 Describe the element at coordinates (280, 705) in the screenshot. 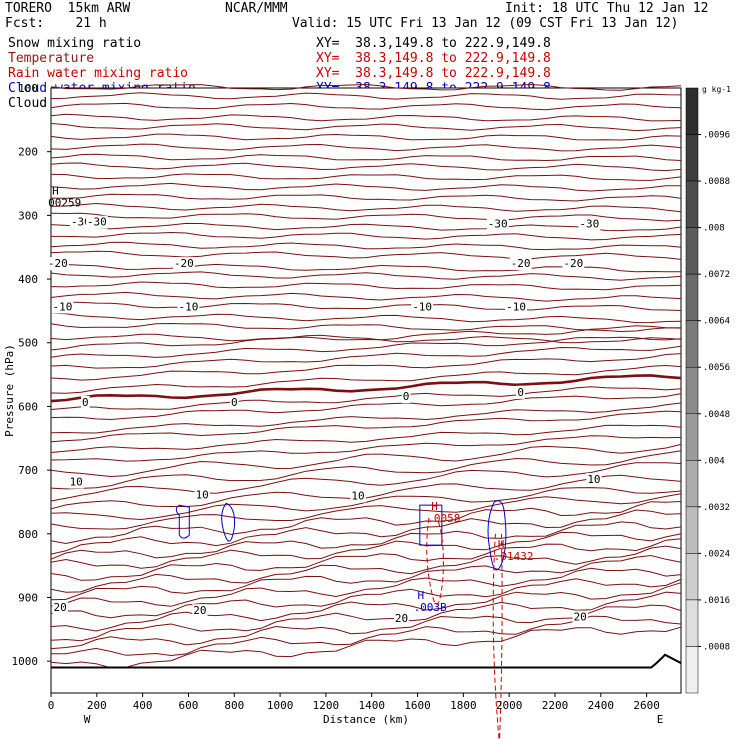

I see `x-tick-label: 1000` at that location.